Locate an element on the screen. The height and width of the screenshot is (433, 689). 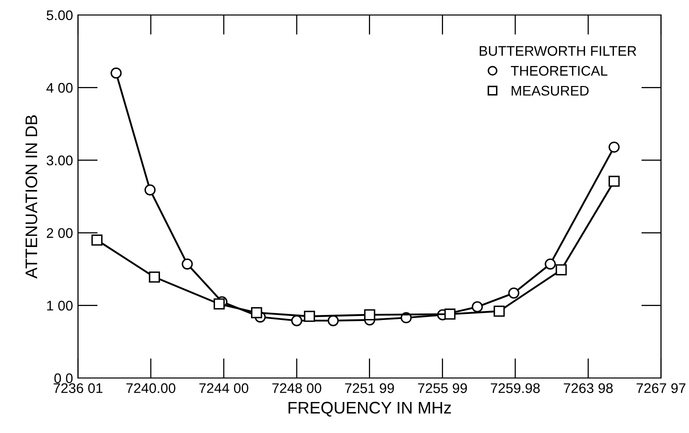
x-tick-label: 7240.00 is located at coordinates (151, 388).